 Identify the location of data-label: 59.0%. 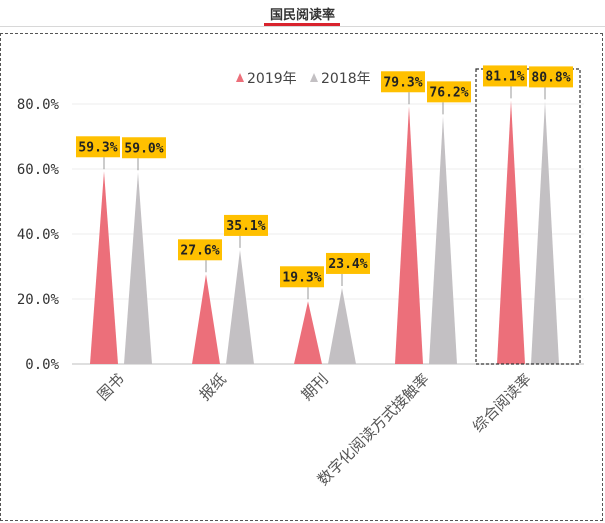
(144, 154).